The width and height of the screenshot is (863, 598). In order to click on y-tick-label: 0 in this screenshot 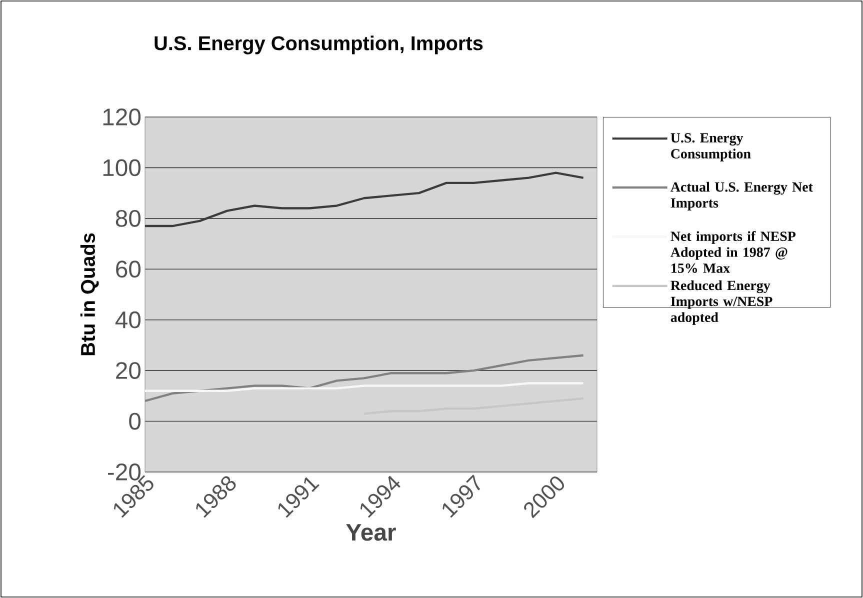, I will do `click(135, 421)`.